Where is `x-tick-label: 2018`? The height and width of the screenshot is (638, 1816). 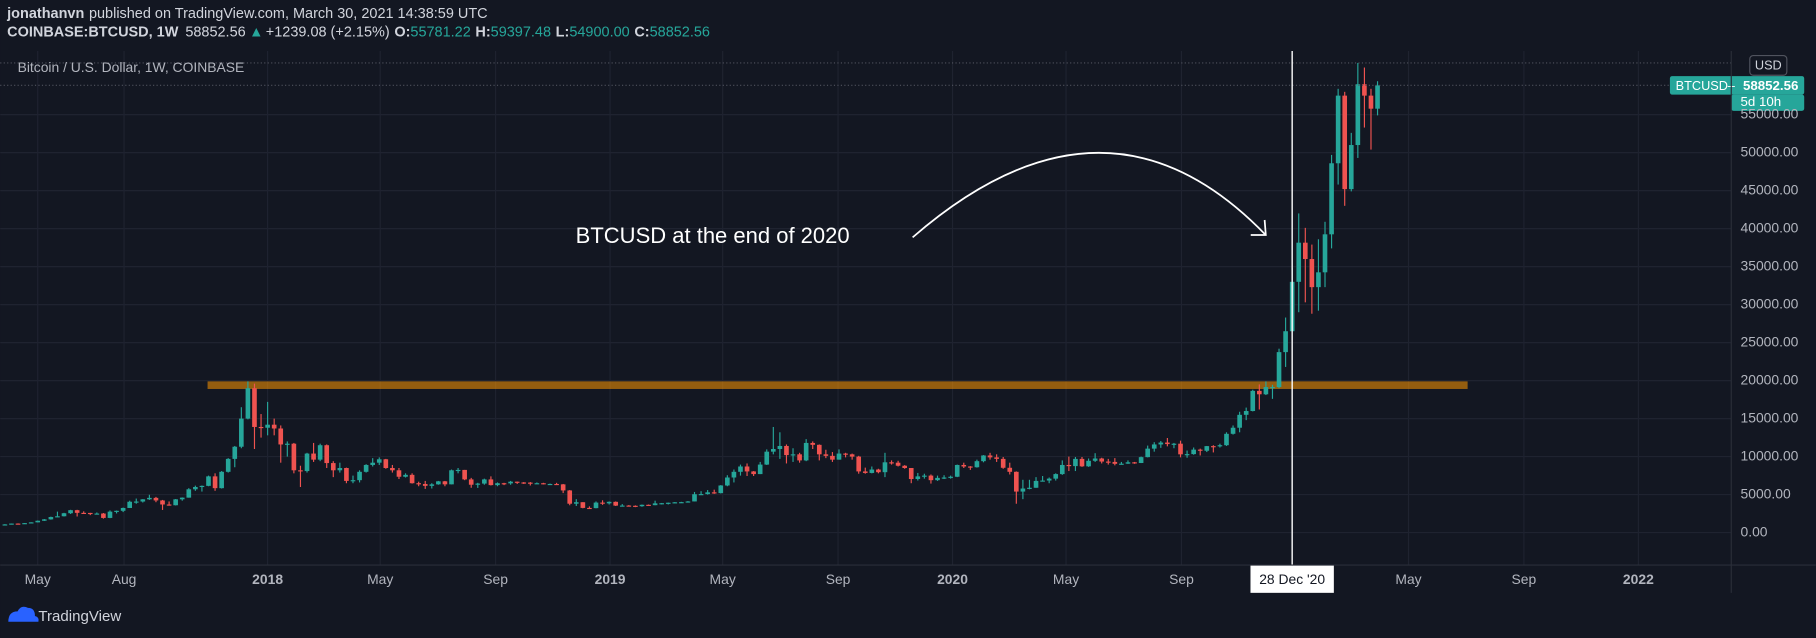 x-tick-label: 2018 is located at coordinates (267, 579).